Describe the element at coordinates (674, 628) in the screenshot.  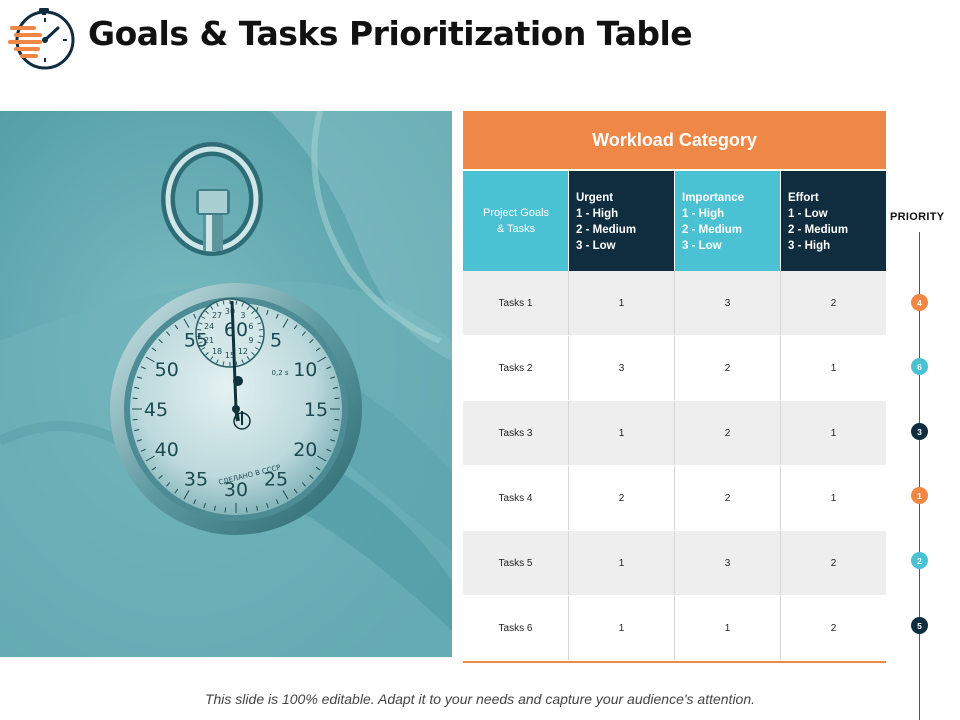
I see `table-row: Tasks 6 1 1 2` at that location.